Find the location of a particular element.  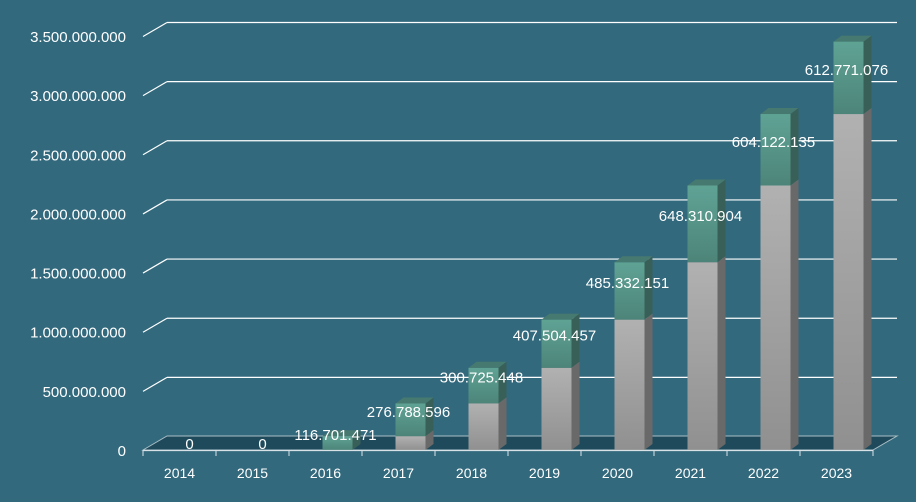

bar-segment-2022-s1 is located at coordinates (779, 147).